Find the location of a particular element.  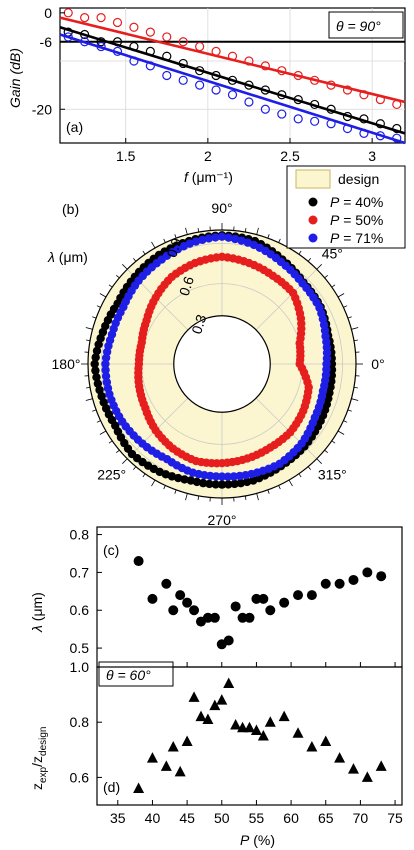

panel-c-ytick-label: 0.5 is located at coordinates (80, 648).